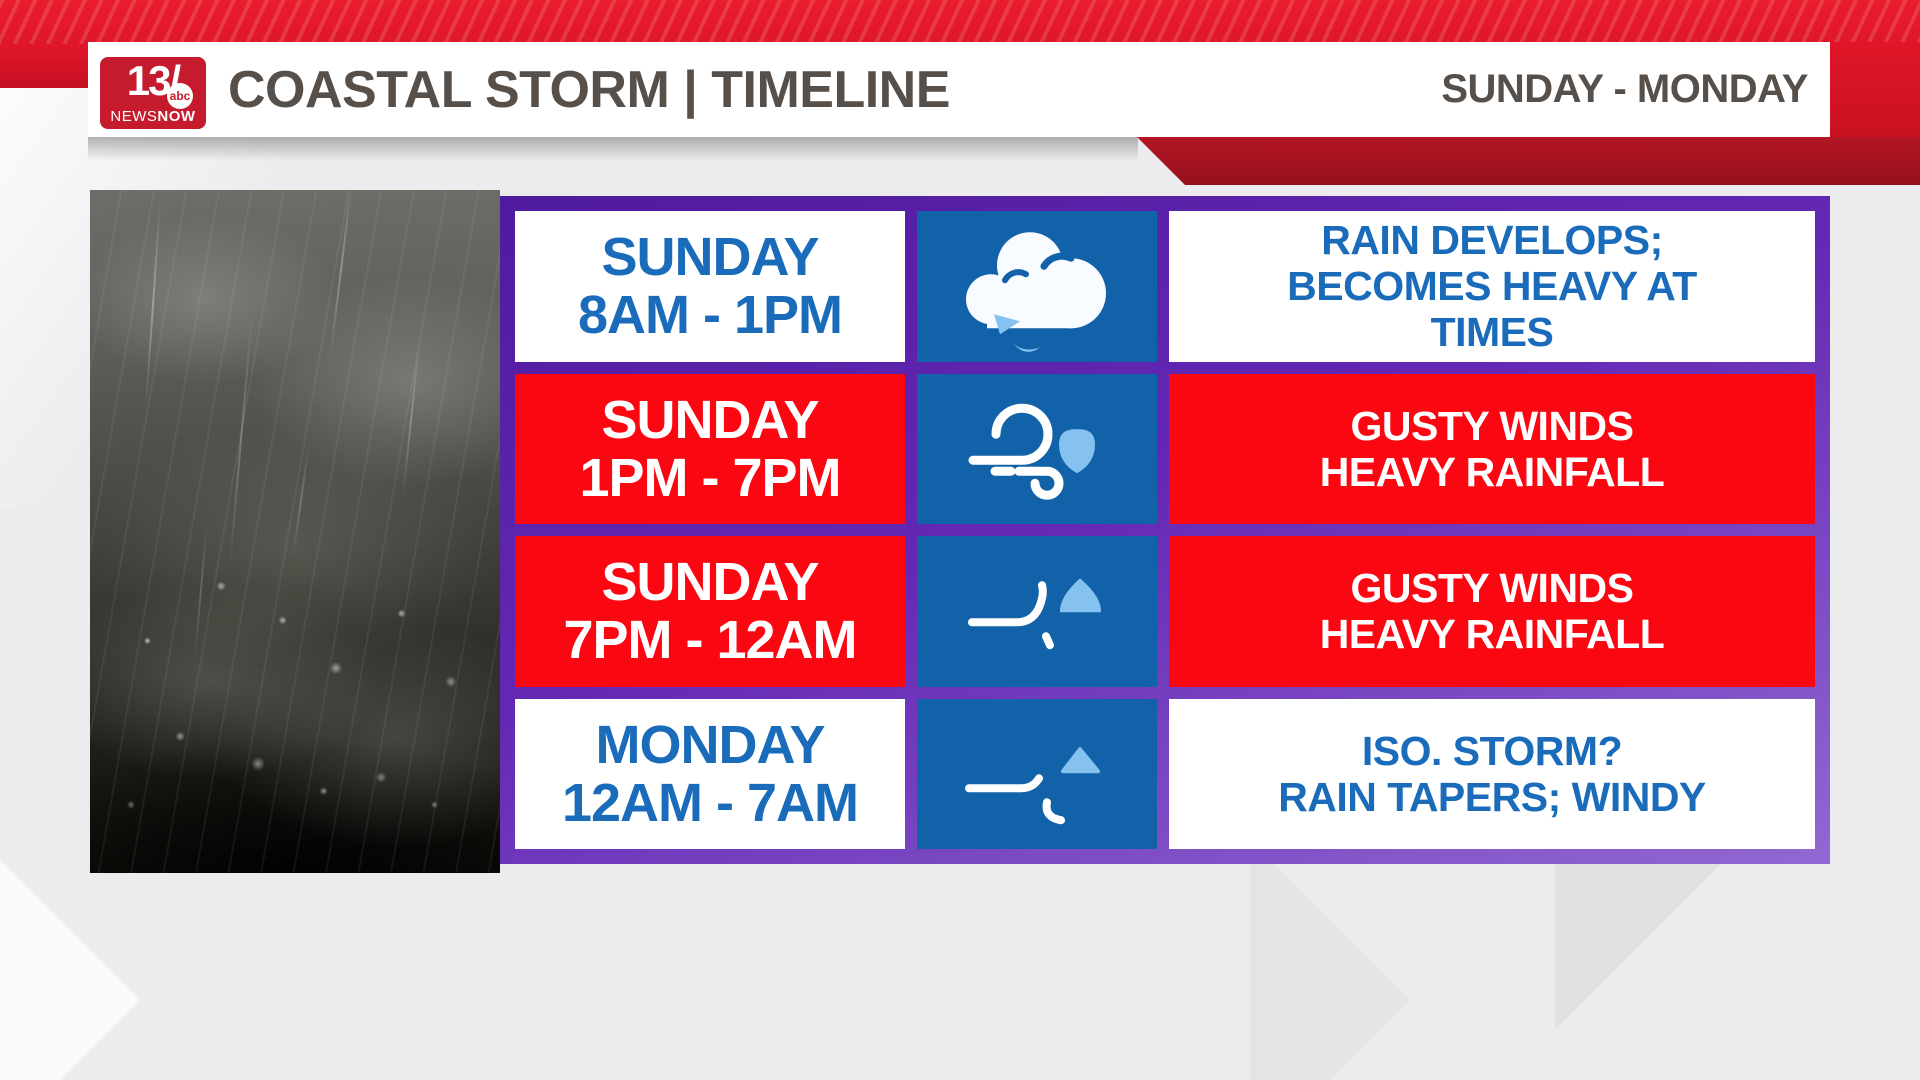  I want to click on desc-cell-row3: GUSTY WINDS HEAVY RAINFALL, so click(1492, 611).